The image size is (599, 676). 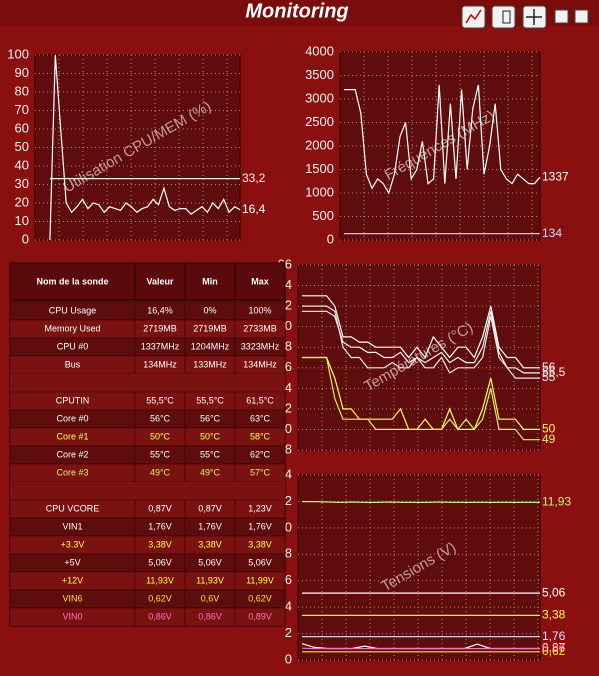 I want to click on end-label: 1,76, so click(x=554, y=636).